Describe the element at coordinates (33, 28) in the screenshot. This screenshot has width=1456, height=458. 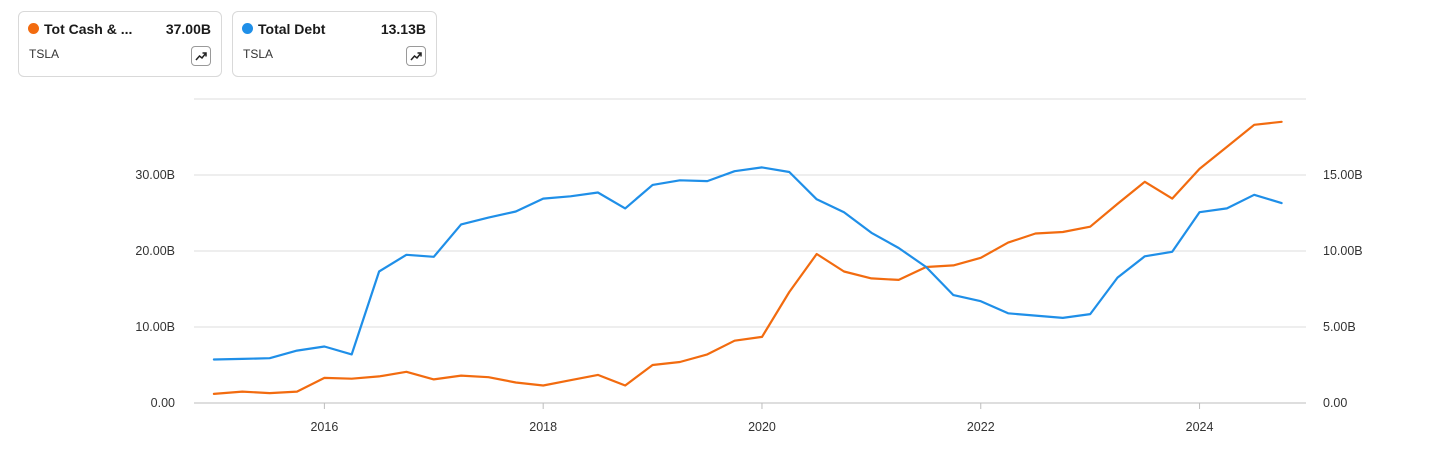
I see `series-color-dot-cash` at that location.